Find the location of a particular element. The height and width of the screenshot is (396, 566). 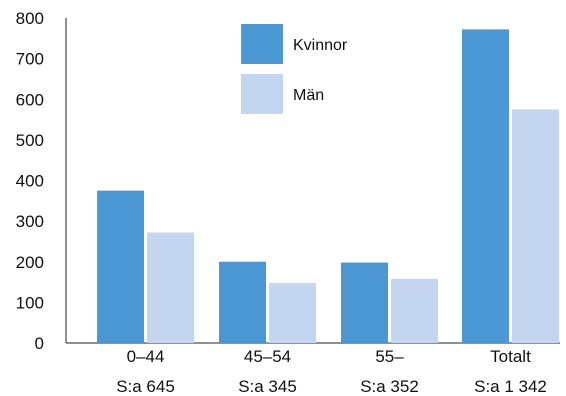

y-tick-label: 200 is located at coordinates (30, 262).